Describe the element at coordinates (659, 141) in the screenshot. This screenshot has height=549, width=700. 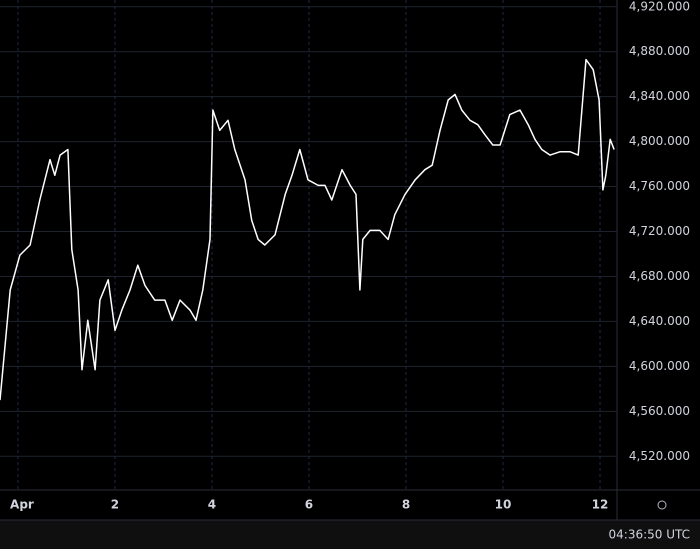
I see `y-tick-label: 4,800.000` at that location.